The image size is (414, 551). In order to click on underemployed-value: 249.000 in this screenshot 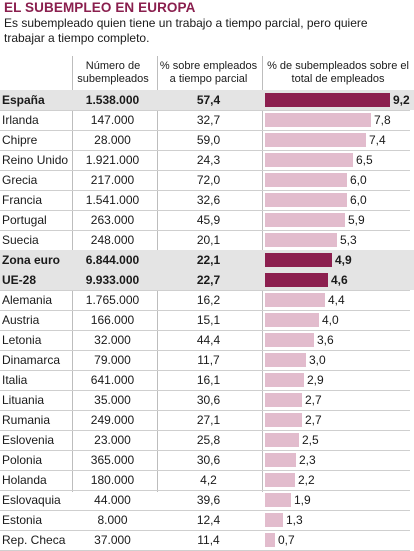, I will do `click(112, 420)`.